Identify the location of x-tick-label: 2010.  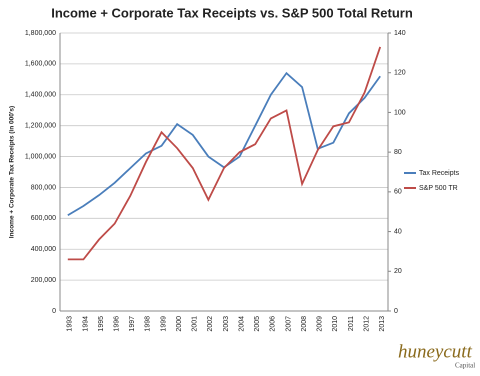
(335, 324).